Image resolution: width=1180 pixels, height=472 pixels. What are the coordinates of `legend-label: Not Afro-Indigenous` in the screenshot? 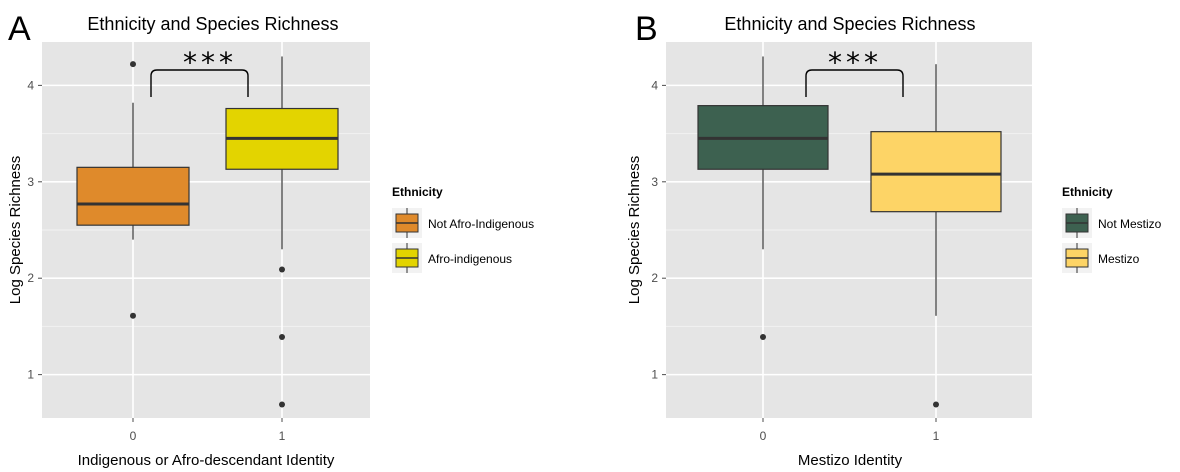 It's located at (481, 224).